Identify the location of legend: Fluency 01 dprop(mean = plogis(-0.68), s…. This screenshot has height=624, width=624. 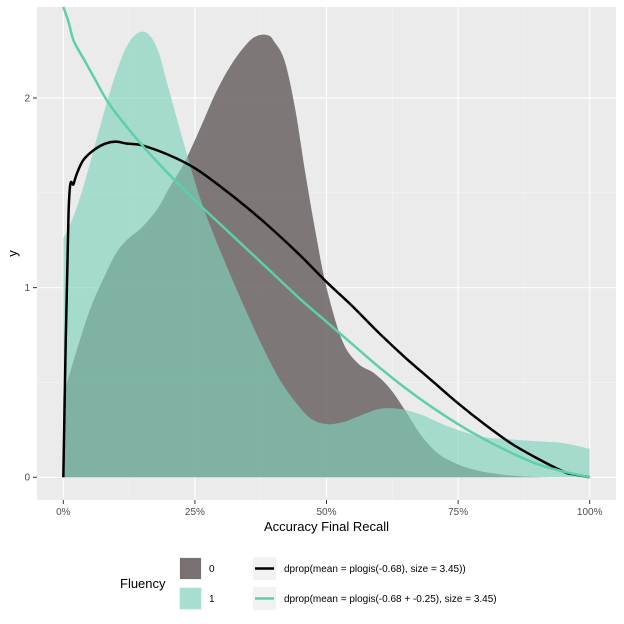
(308, 583).